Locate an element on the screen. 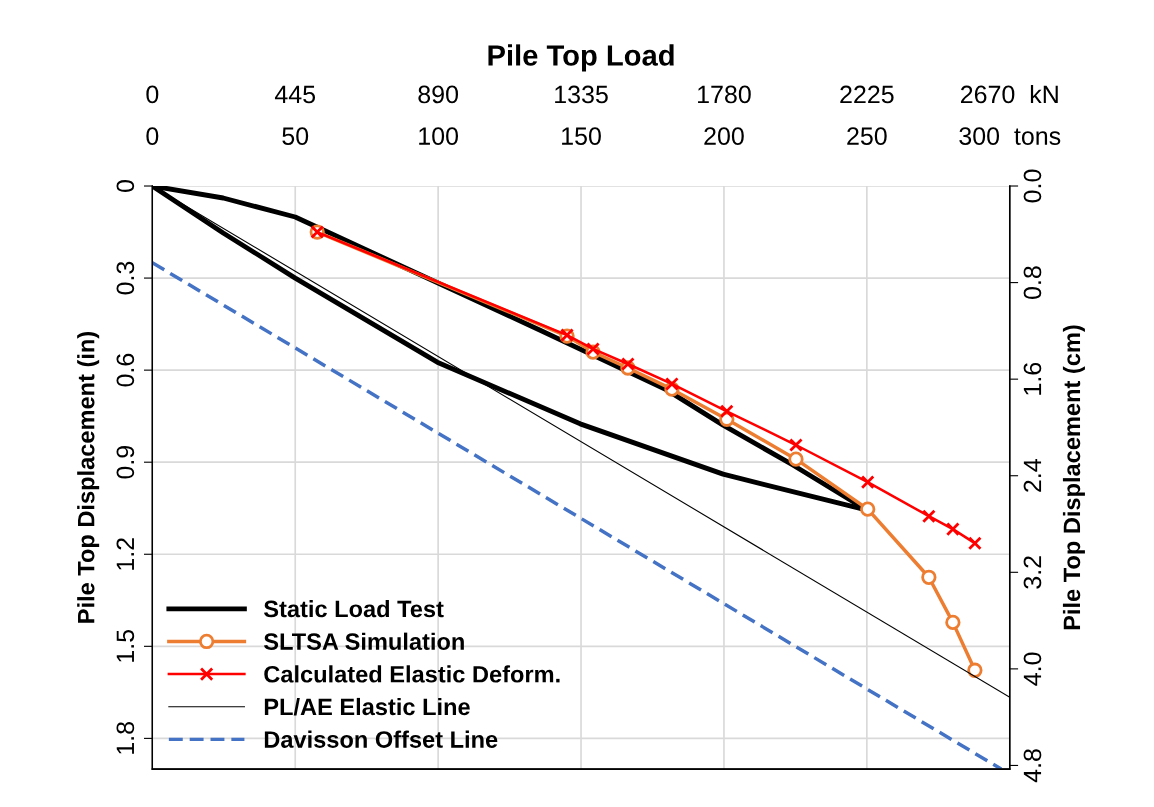 The width and height of the screenshot is (1154, 807). legend-label: Calculated Elastic Deform. is located at coordinates (412, 674).